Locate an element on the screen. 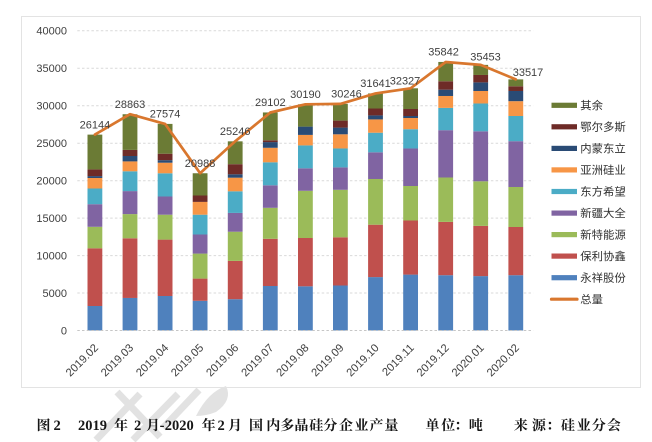  svg-text: 35842 is located at coordinates (443, 53).